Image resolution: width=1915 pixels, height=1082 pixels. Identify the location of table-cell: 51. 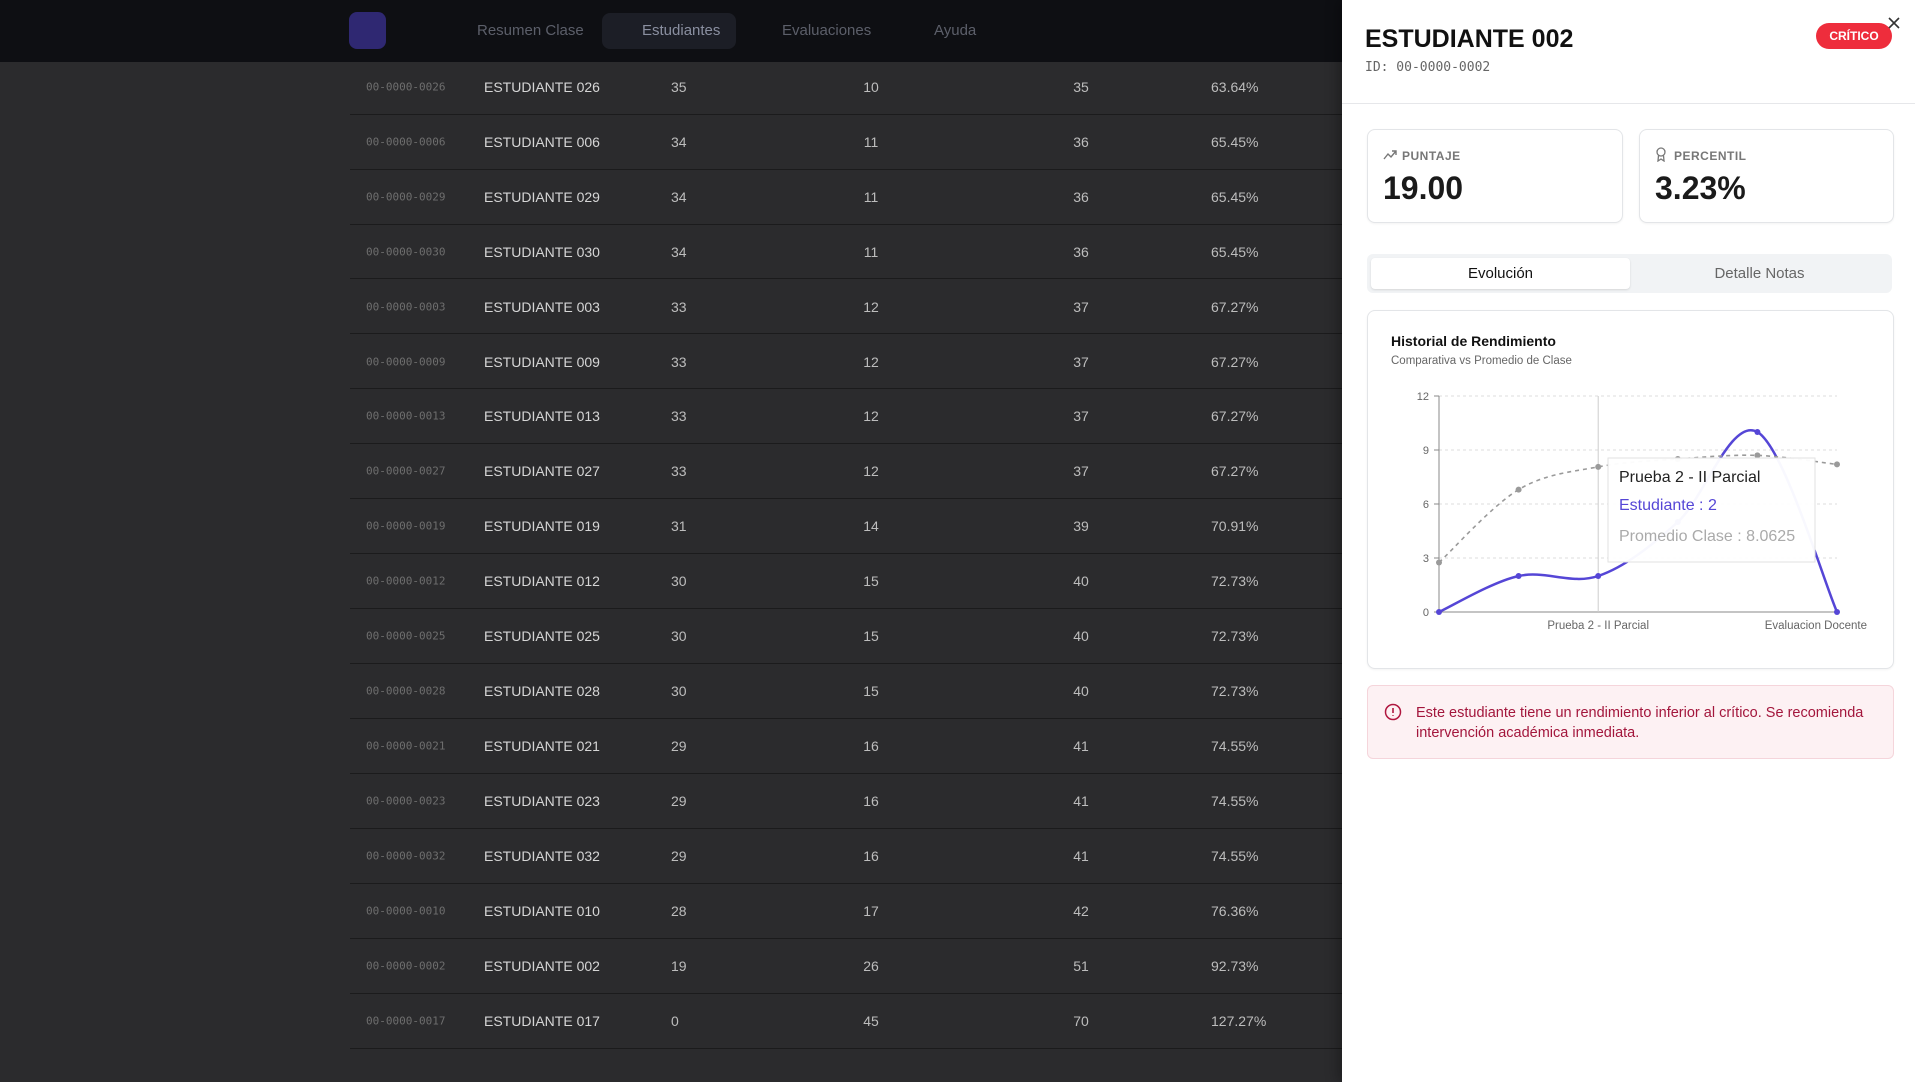
(1081, 966).